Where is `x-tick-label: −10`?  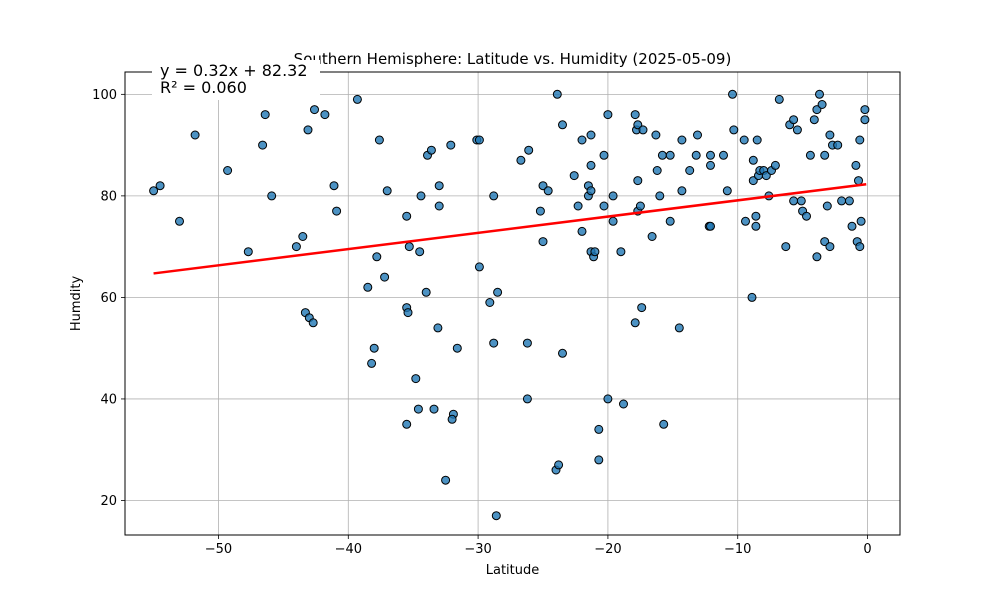
x-tick-label: −10 is located at coordinates (737, 549).